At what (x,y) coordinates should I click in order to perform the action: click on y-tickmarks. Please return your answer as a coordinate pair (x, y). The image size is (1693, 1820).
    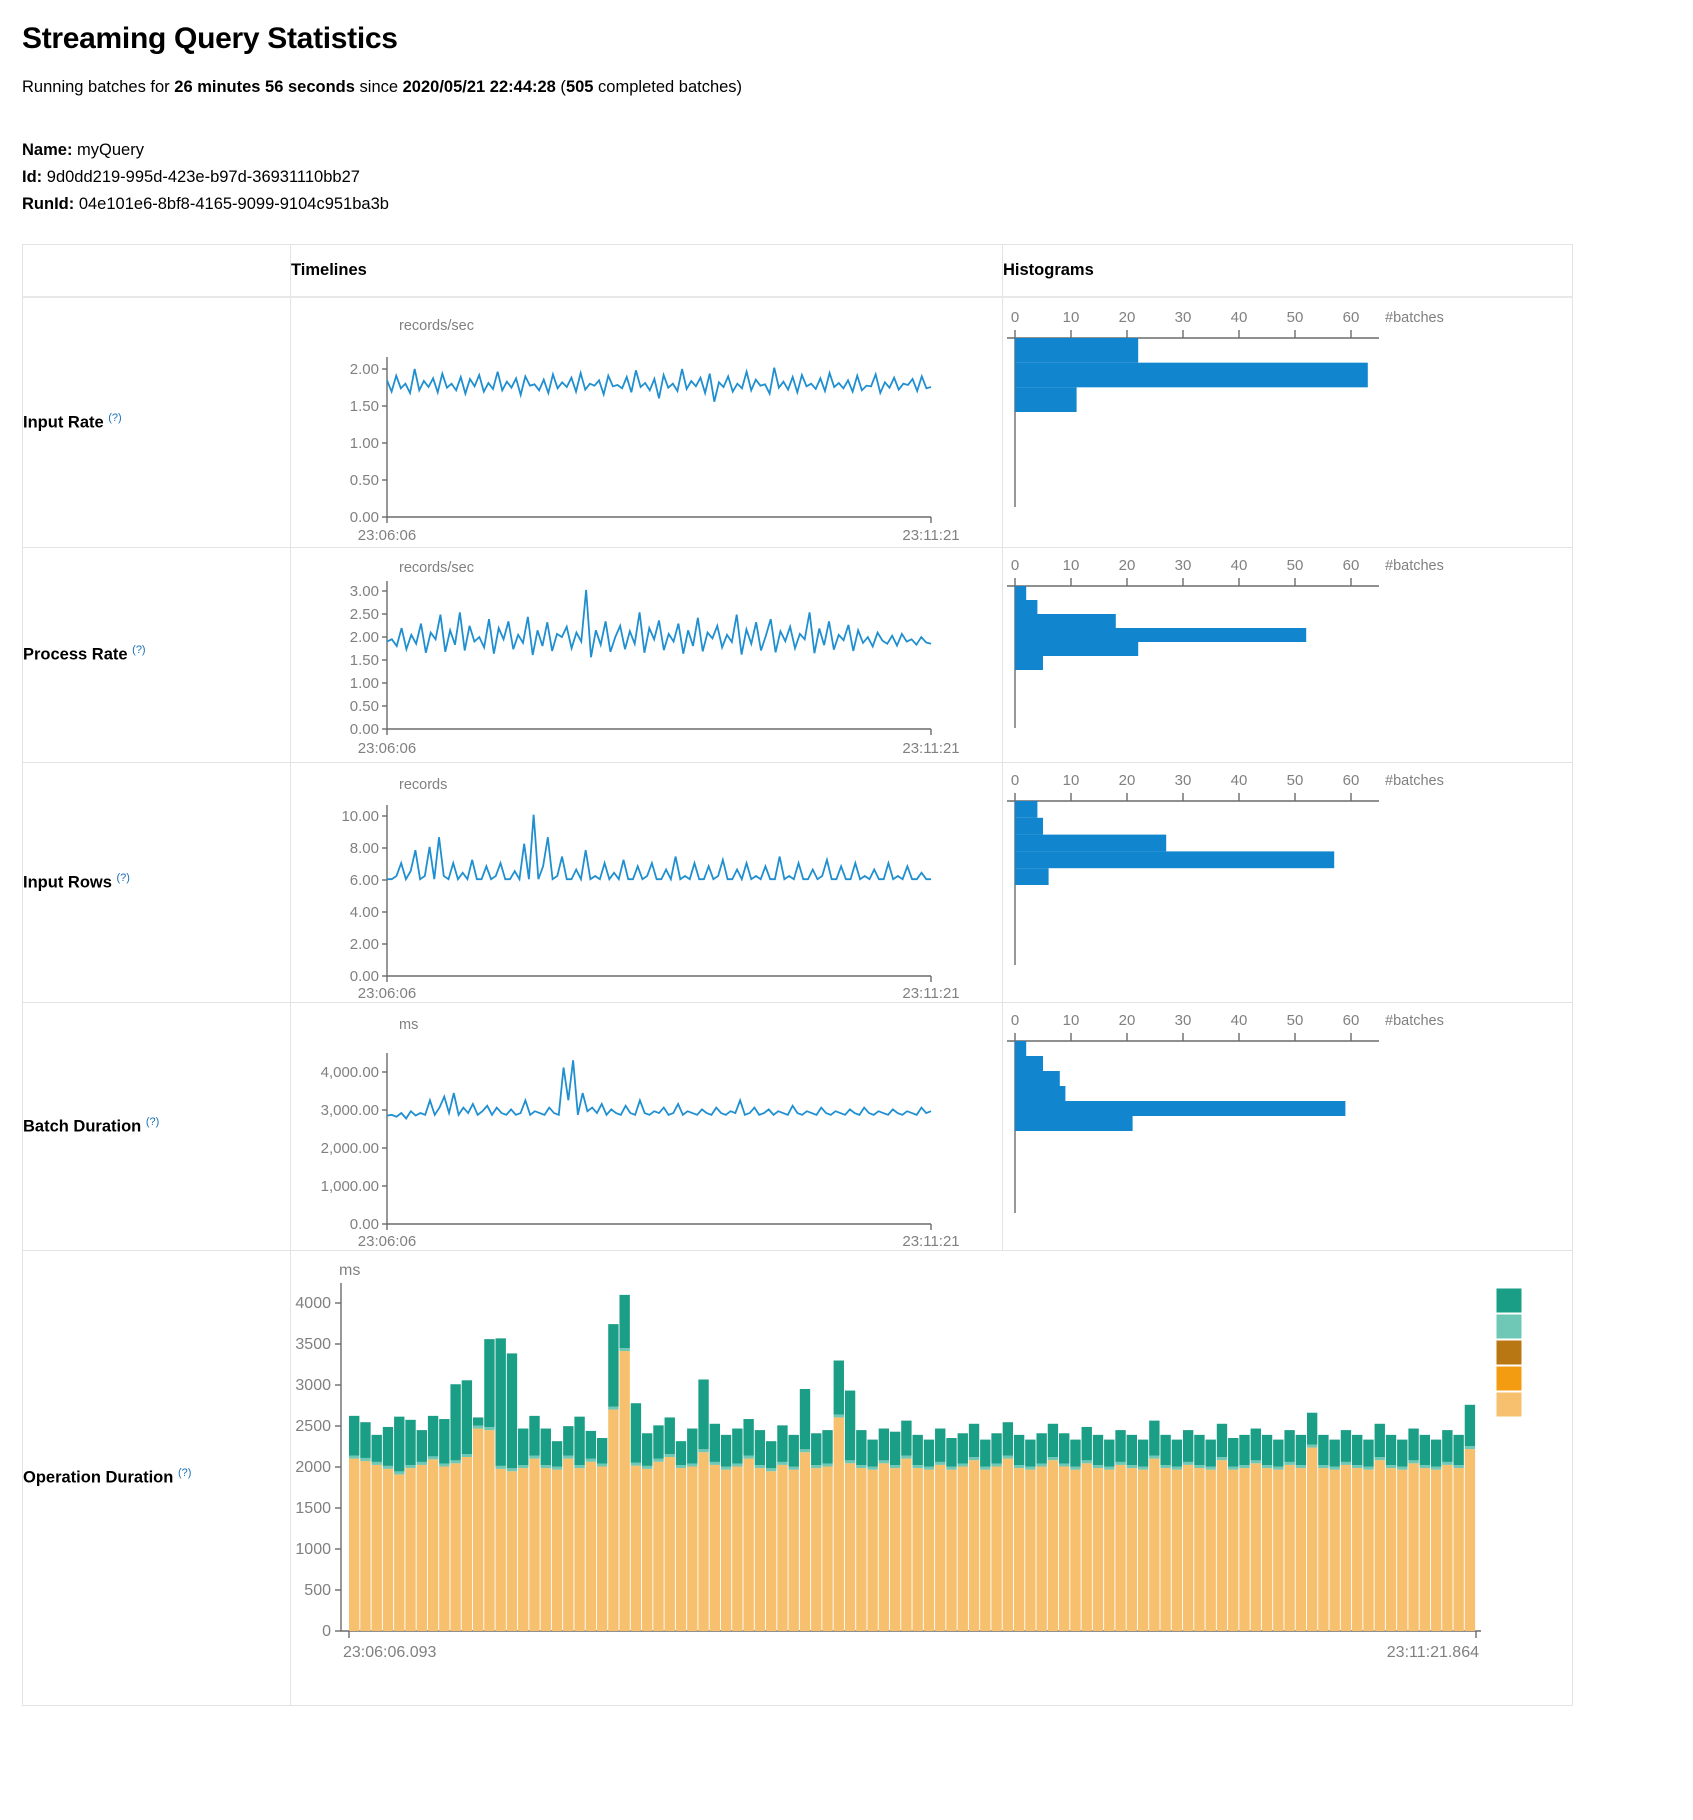
    Looking at the image, I should click on (657, 446).